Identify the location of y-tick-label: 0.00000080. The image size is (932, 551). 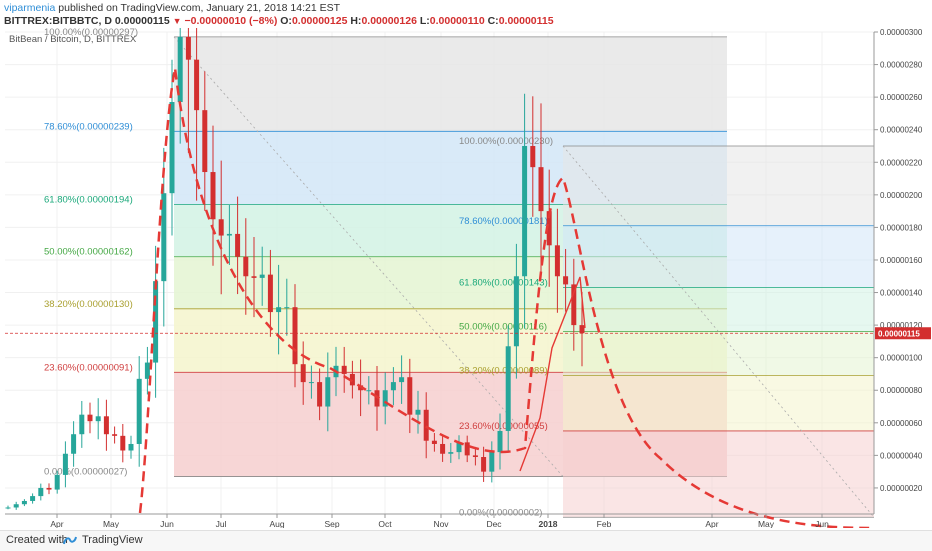
(901, 390).